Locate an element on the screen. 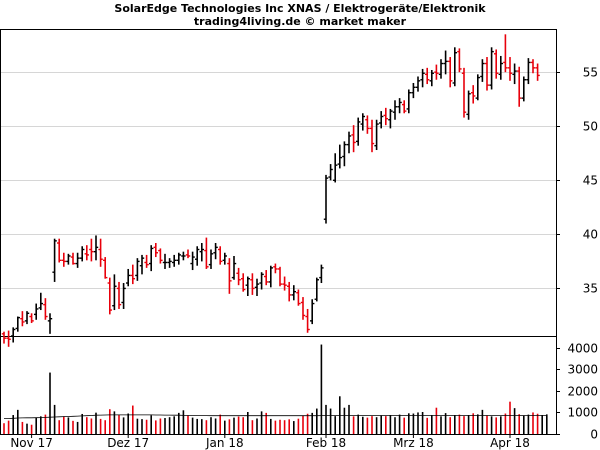 This screenshot has height=450, width=600. x-tick-label: Apr 18 is located at coordinates (510, 443).